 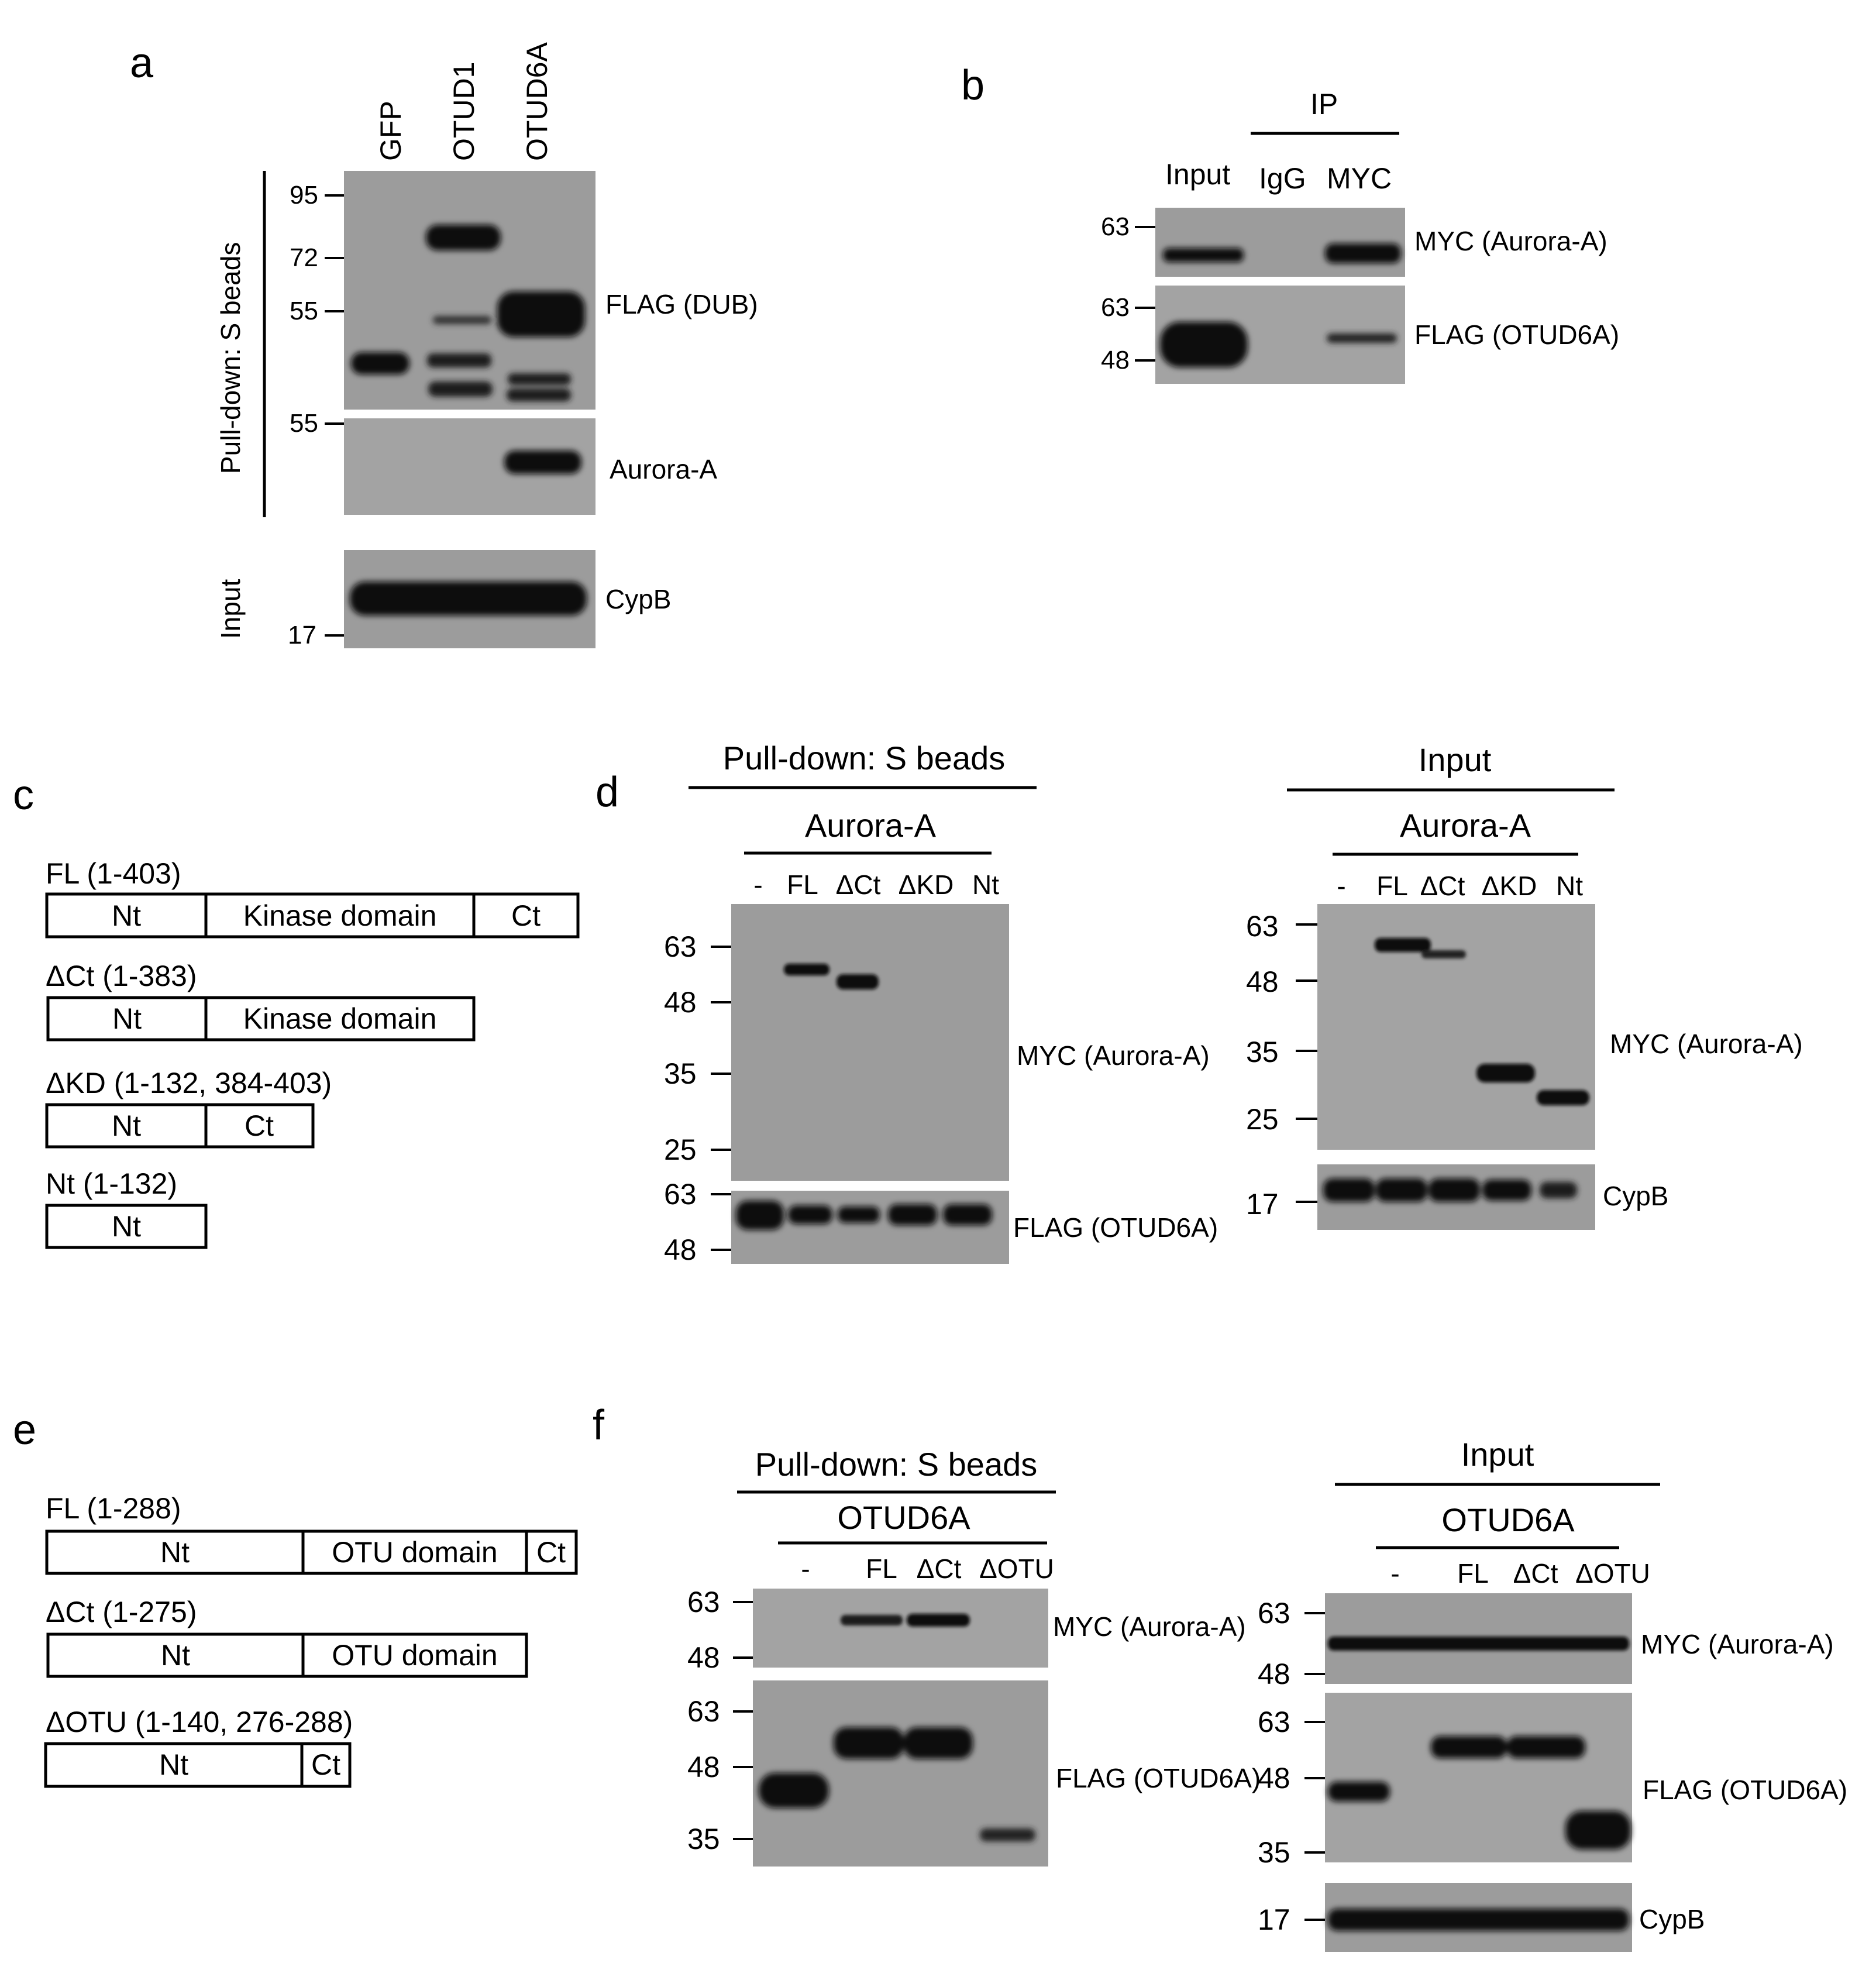 What do you see at coordinates (113, 1508) in the screenshot?
I see `construct-name: FL (1-288)` at bounding box center [113, 1508].